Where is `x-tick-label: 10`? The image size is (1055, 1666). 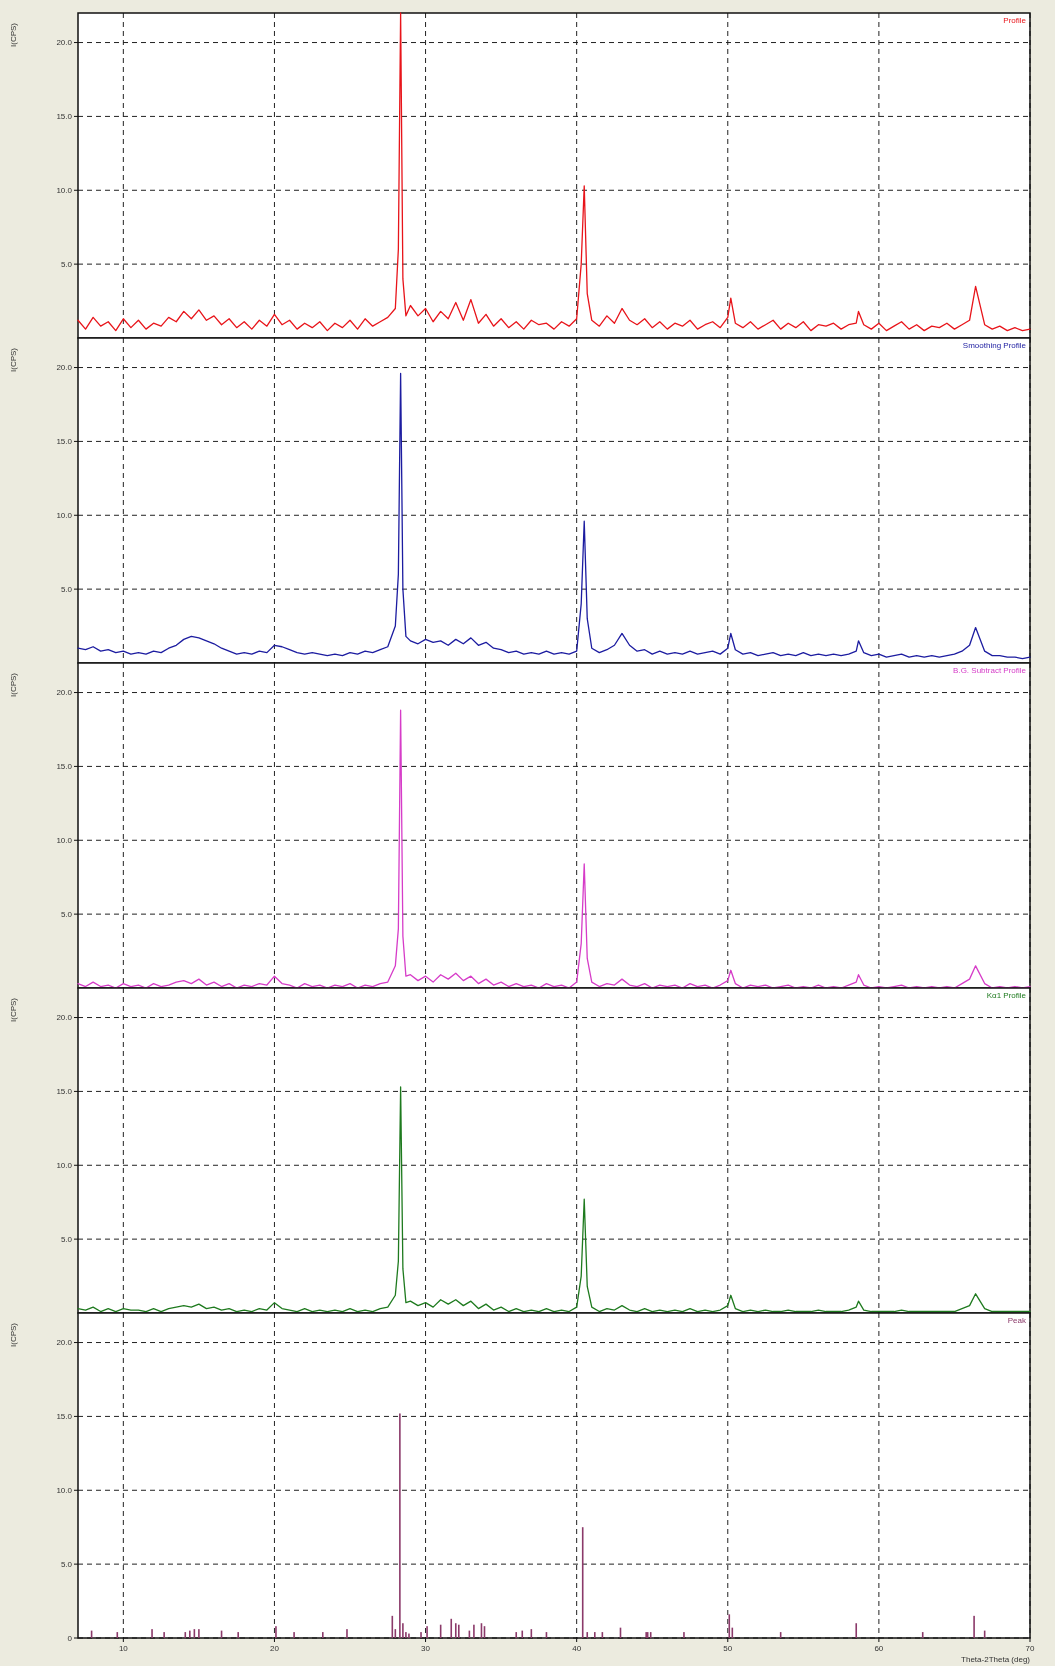 x-tick-label: 10 is located at coordinates (123, 1648).